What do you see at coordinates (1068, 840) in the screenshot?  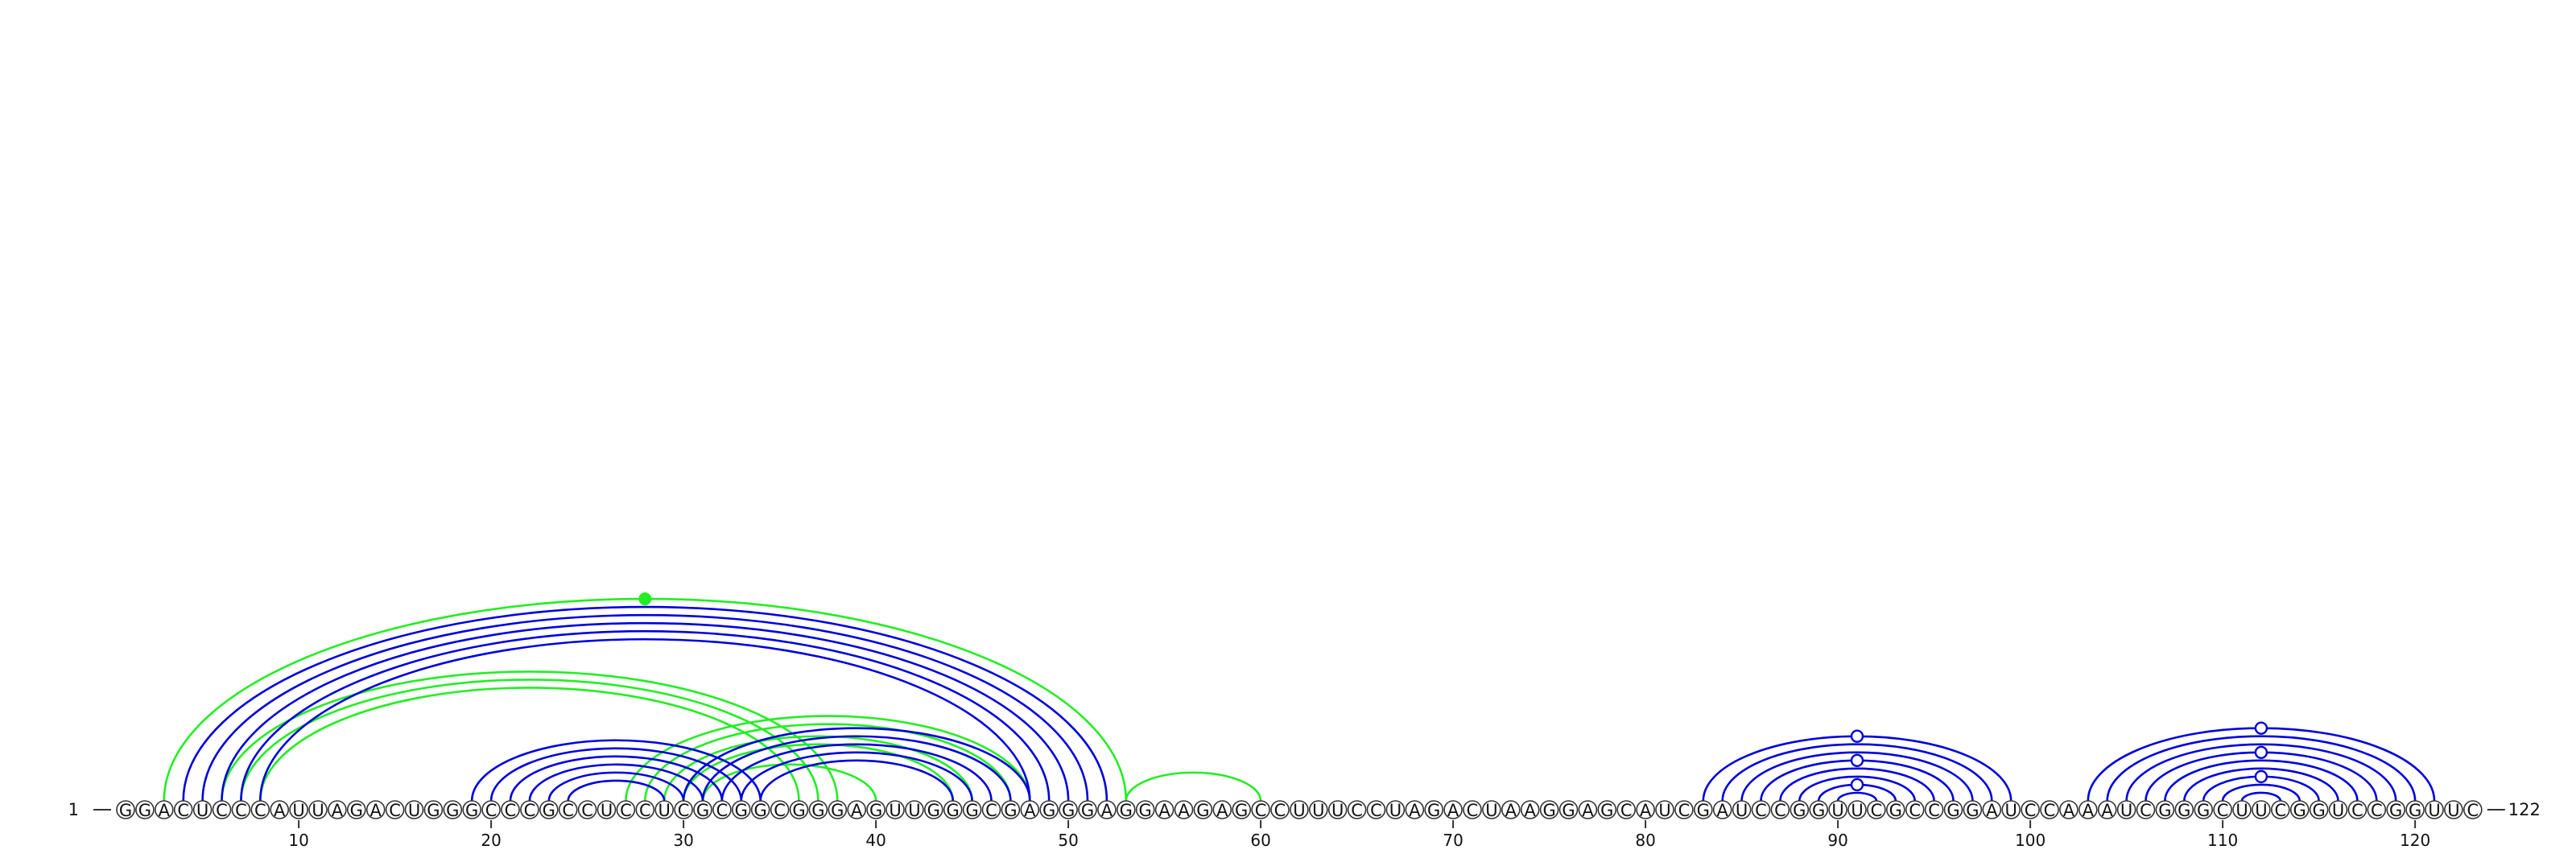 I see `tick-label: 50` at bounding box center [1068, 840].